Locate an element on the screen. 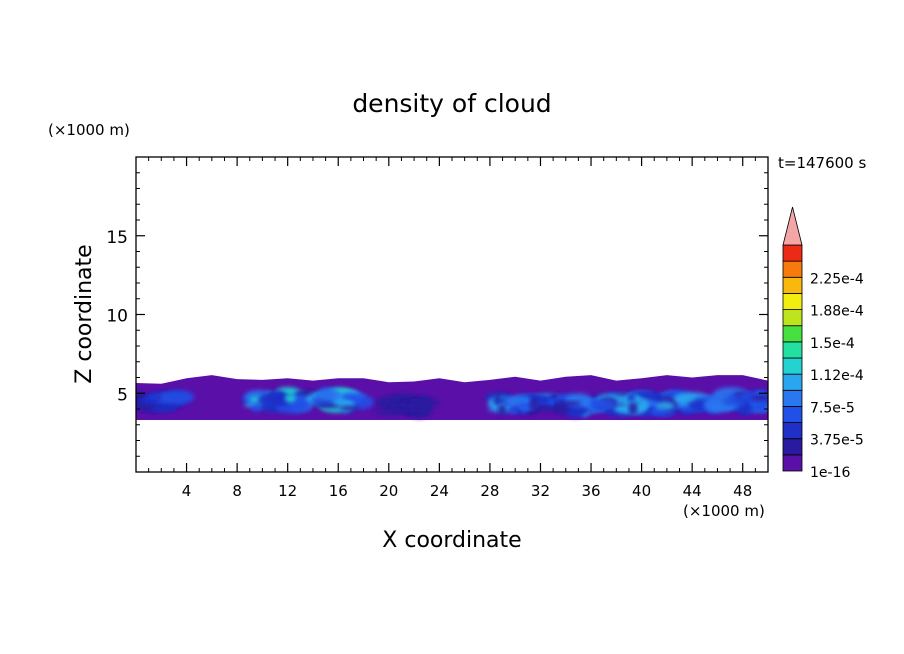 This screenshot has height=654, width=904. x-tick-label: 16 is located at coordinates (338, 491).